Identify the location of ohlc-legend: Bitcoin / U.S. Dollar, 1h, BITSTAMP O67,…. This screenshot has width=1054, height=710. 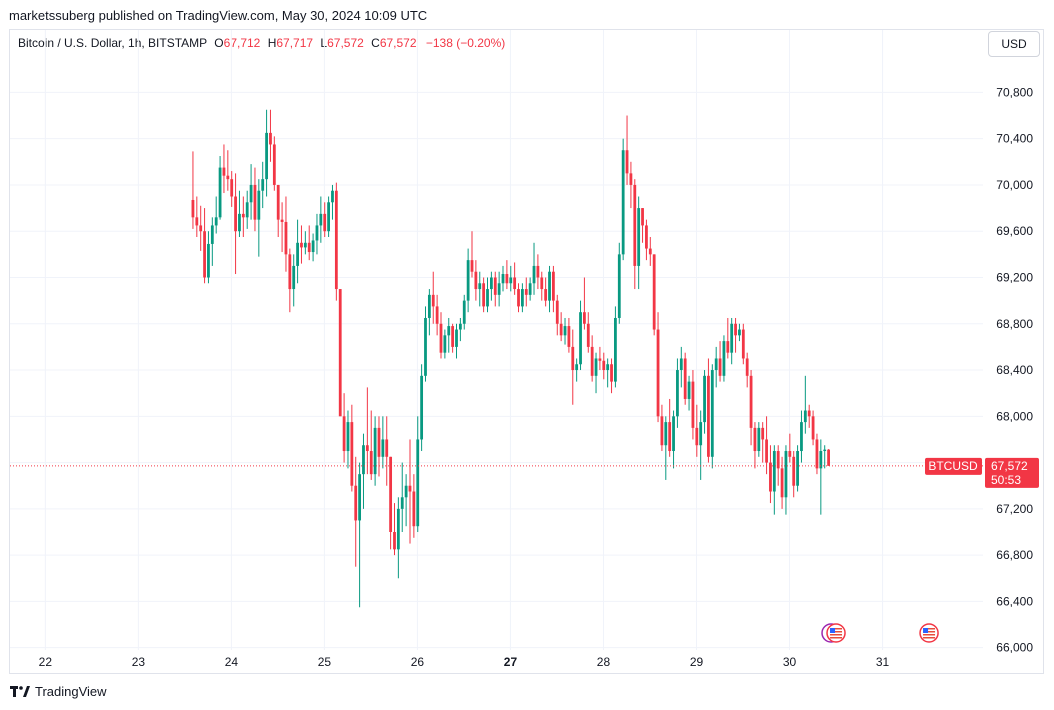
(261, 43).